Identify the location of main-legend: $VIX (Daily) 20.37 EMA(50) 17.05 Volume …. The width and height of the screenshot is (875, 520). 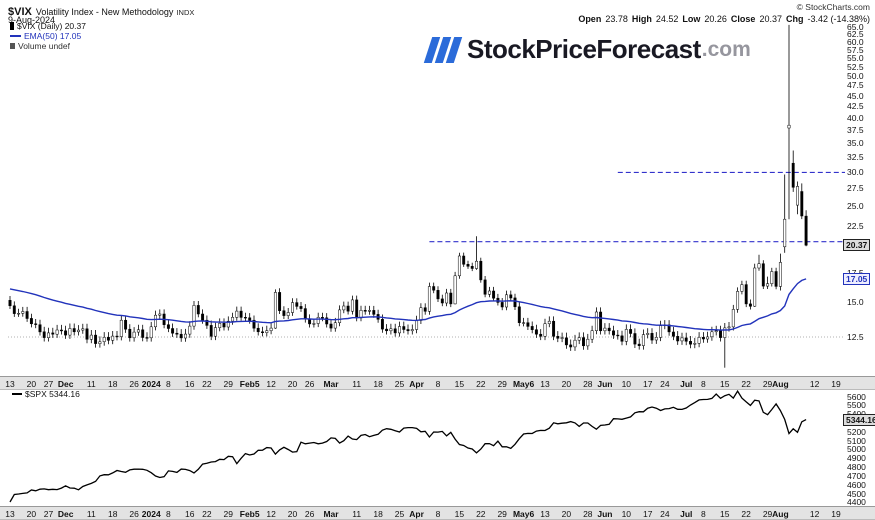
(48, 36).